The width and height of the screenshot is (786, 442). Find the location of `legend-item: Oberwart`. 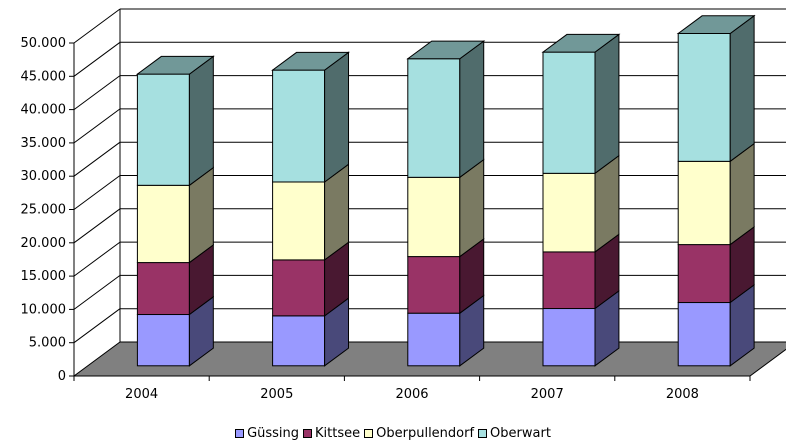

legend-item: Oberwart is located at coordinates (514, 433).